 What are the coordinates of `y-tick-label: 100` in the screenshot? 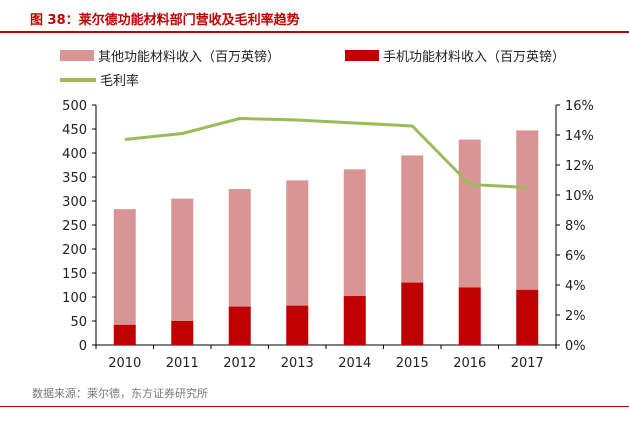 It's located at (74, 298).